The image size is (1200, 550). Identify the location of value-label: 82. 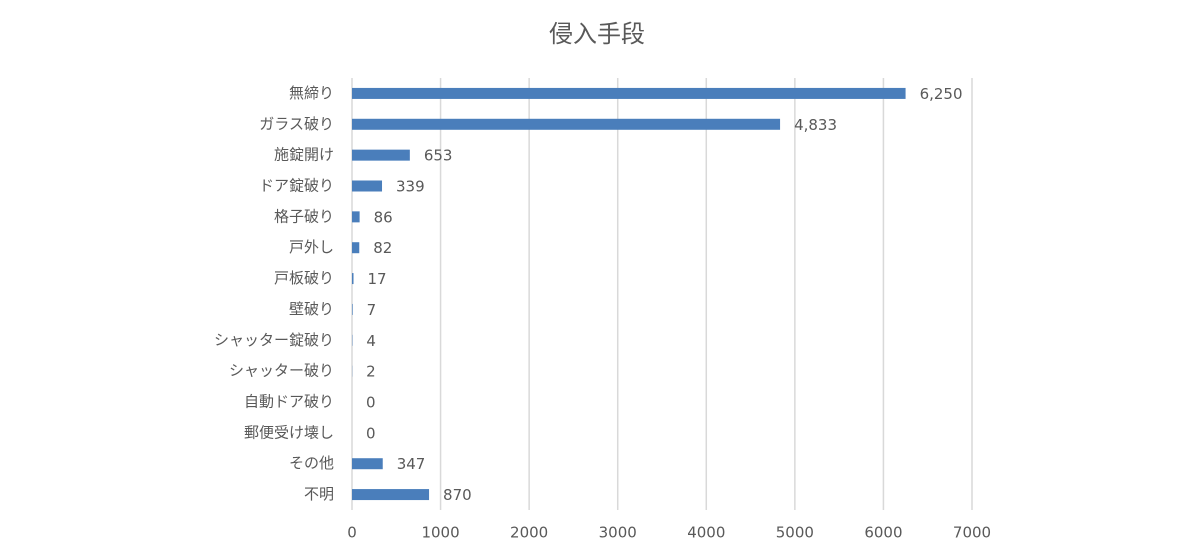
(382, 248).